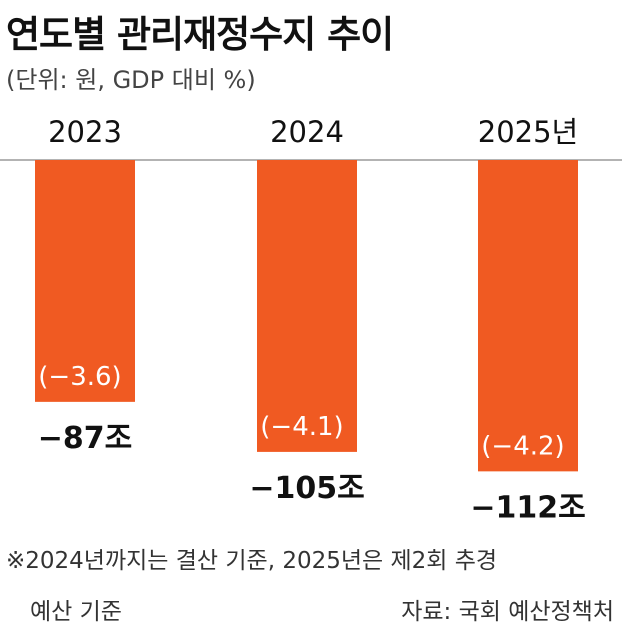 This screenshot has height=627, width=622. What do you see at coordinates (306, 488) in the screenshot?
I see `value-label: −105조` at bounding box center [306, 488].